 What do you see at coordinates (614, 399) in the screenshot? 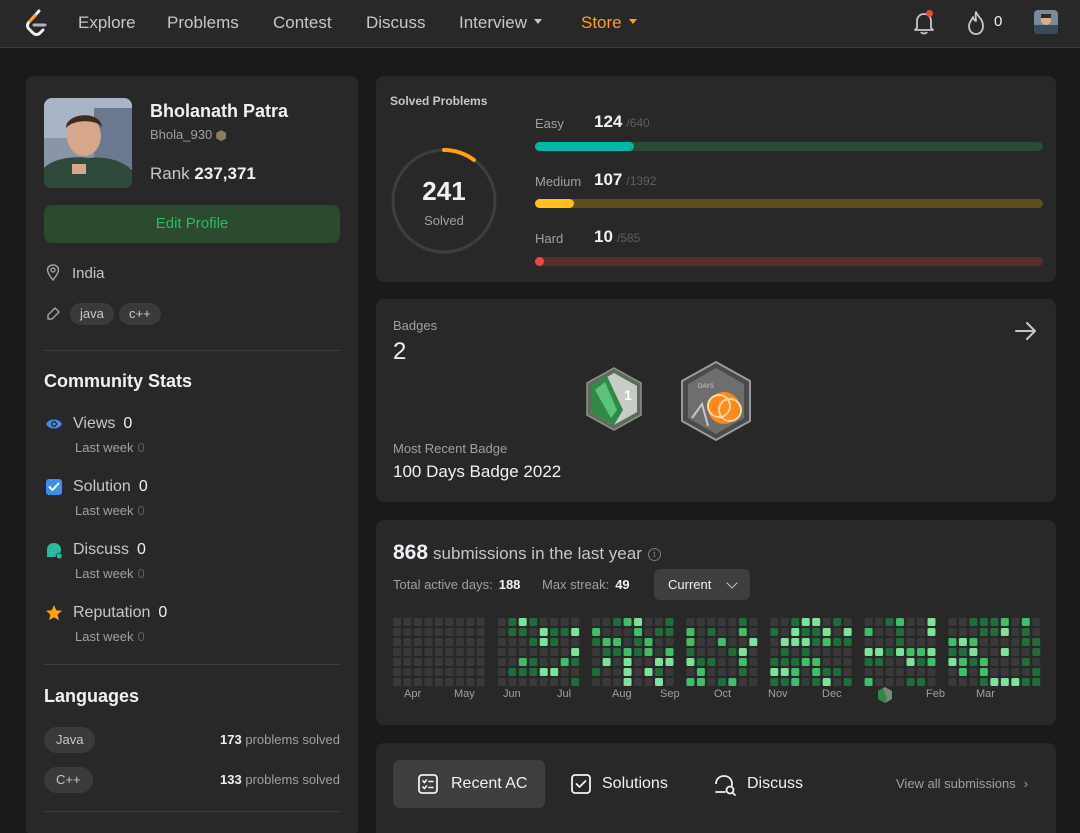
I see `badge-annual-icon: 1` at bounding box center [614, 399].